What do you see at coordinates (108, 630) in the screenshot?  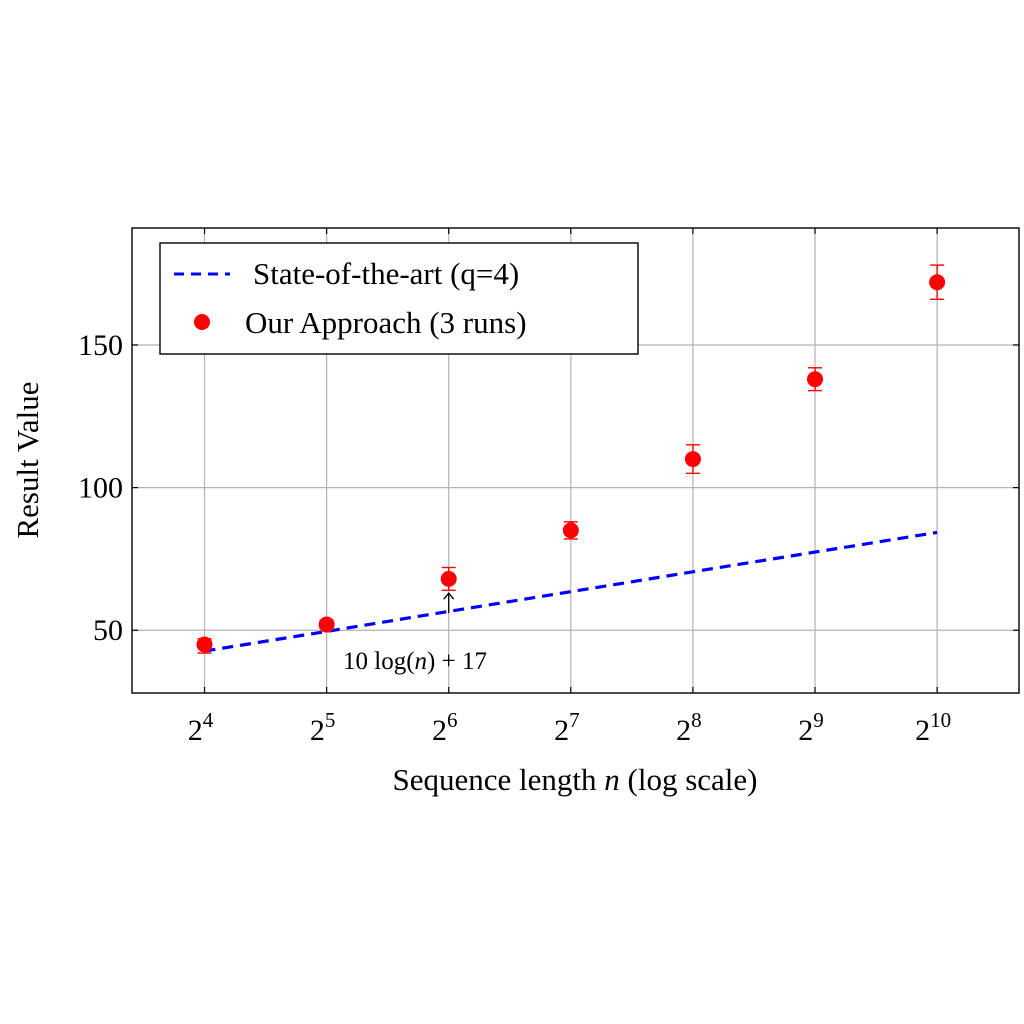 I see `y-tick-label: 50` at bounding box center [108, 630].